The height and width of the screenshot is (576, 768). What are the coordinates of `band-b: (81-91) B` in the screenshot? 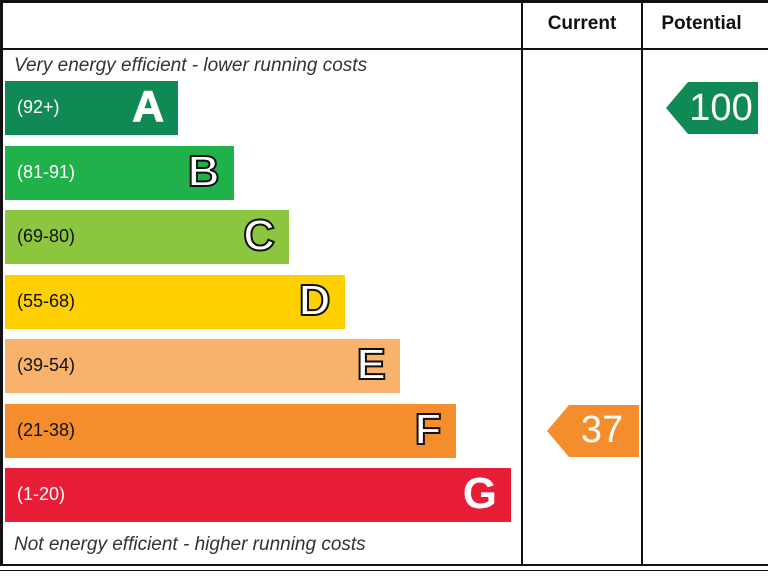 It's located at (119, 172).